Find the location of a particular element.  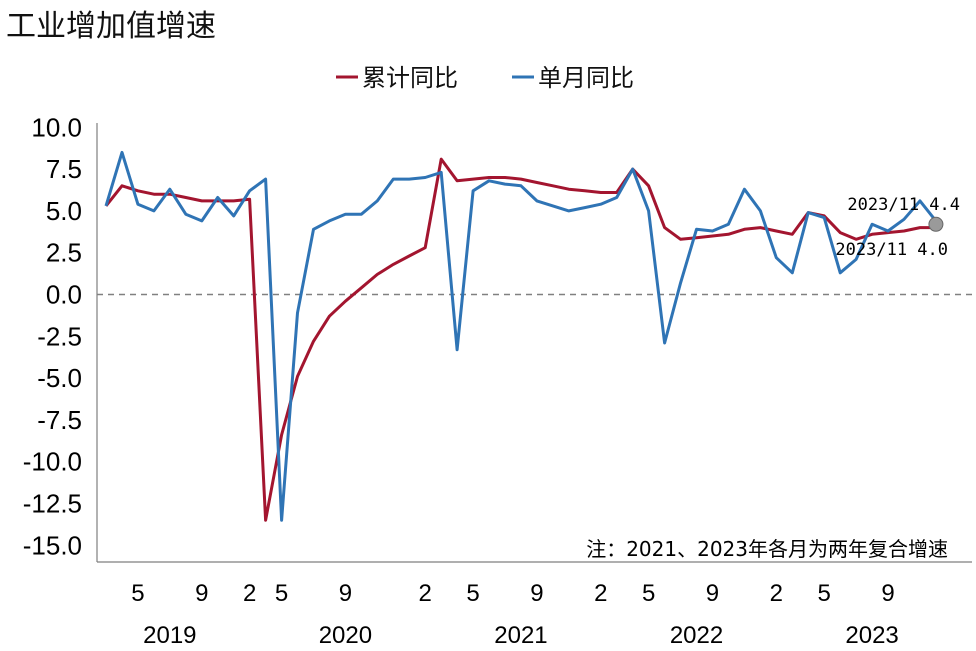

x-year-label: 2023 is located at coordinates (871, 635).